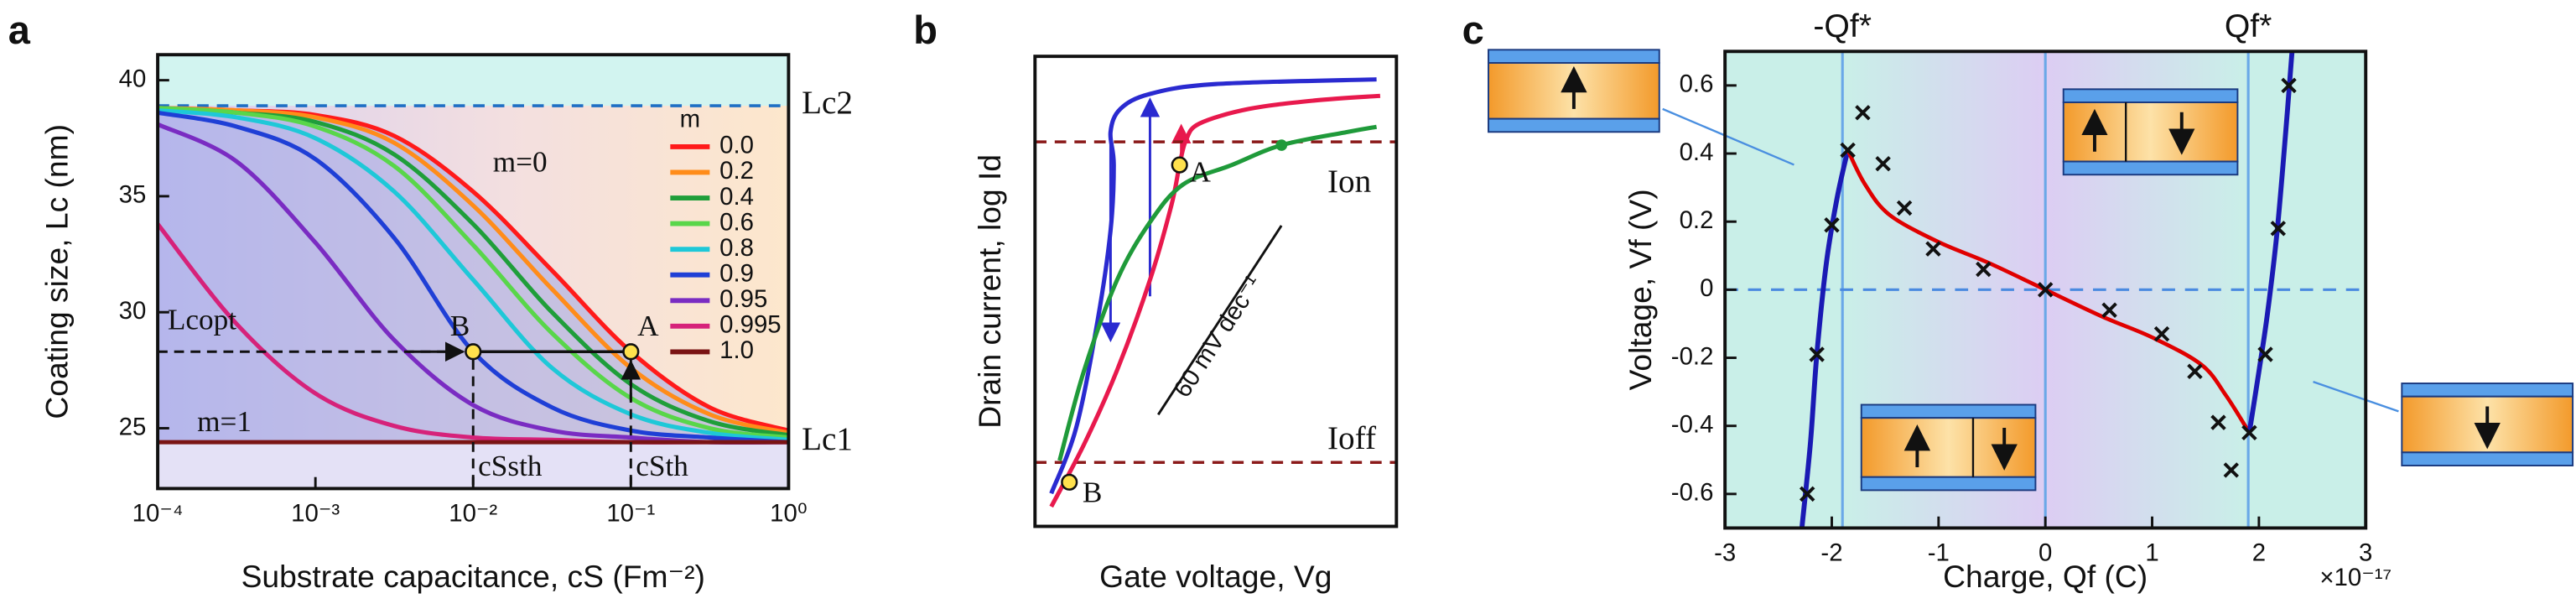 This screenshot has height=609, width=2576. What do you see at coordinates (510, 466) in the screenshot?
I see `annotation: cSsth` at bounding box center [510, 466].